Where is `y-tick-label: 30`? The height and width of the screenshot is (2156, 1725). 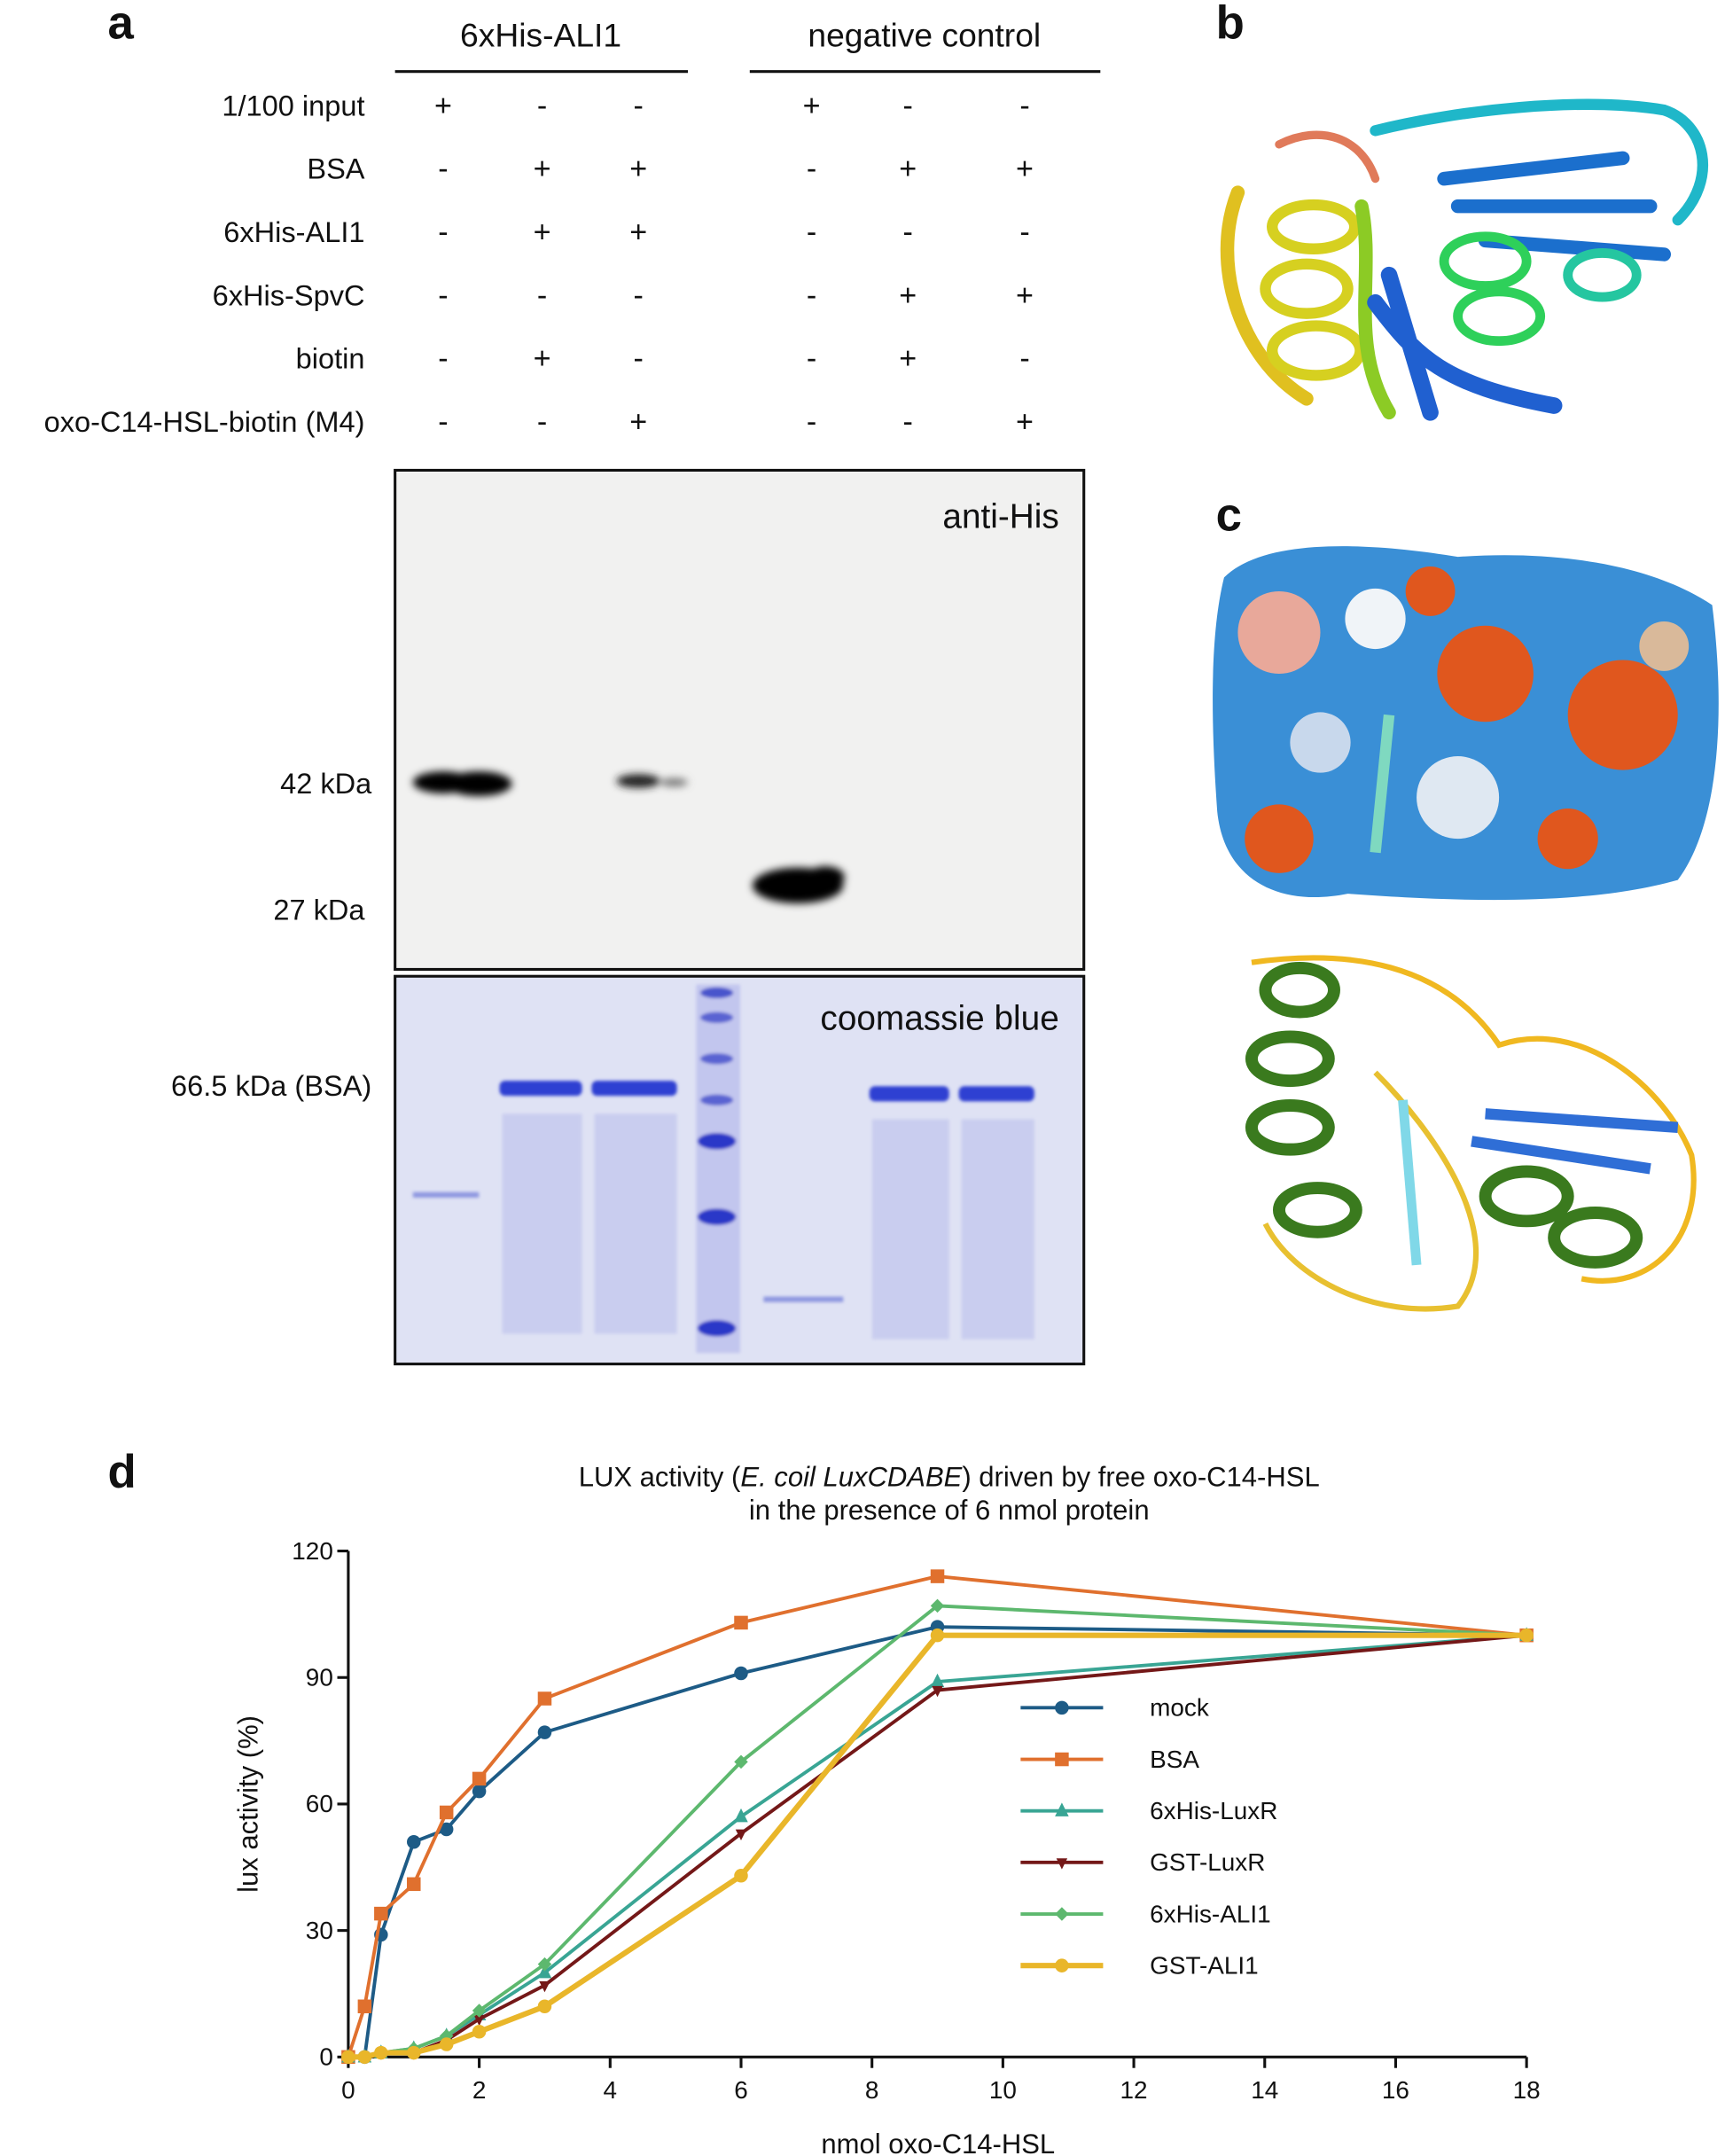 y-tick-label: 30 is located at coordinates (319, 1930).